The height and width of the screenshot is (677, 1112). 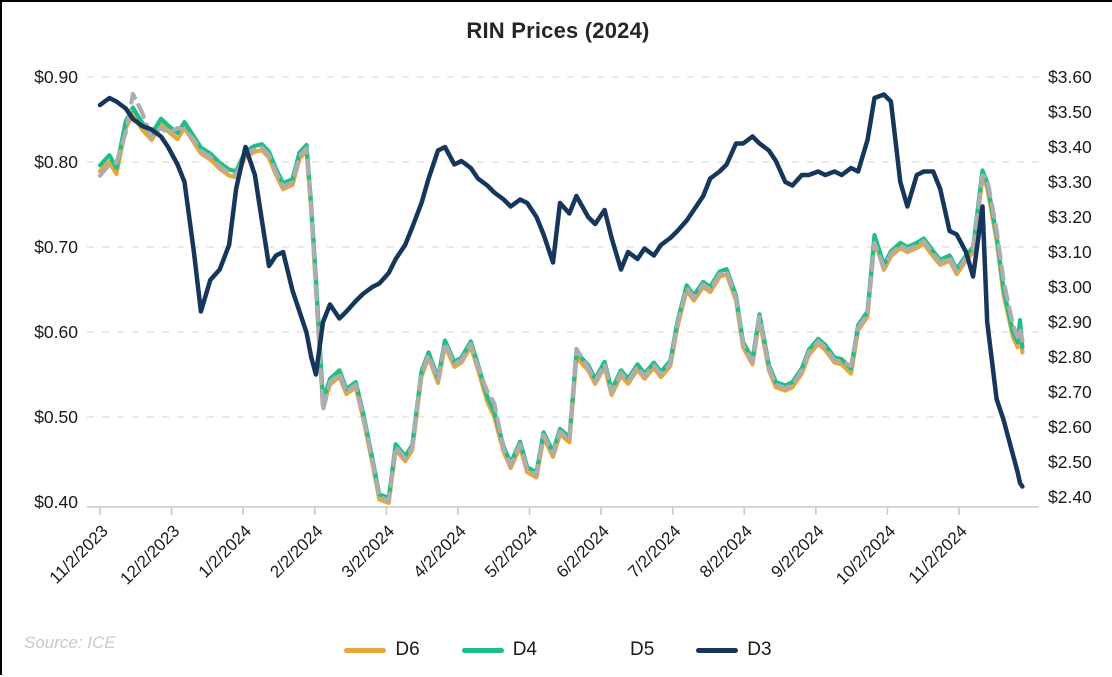 I want to click on right-axis-label: $3.60, so click(x=1070, y=77).